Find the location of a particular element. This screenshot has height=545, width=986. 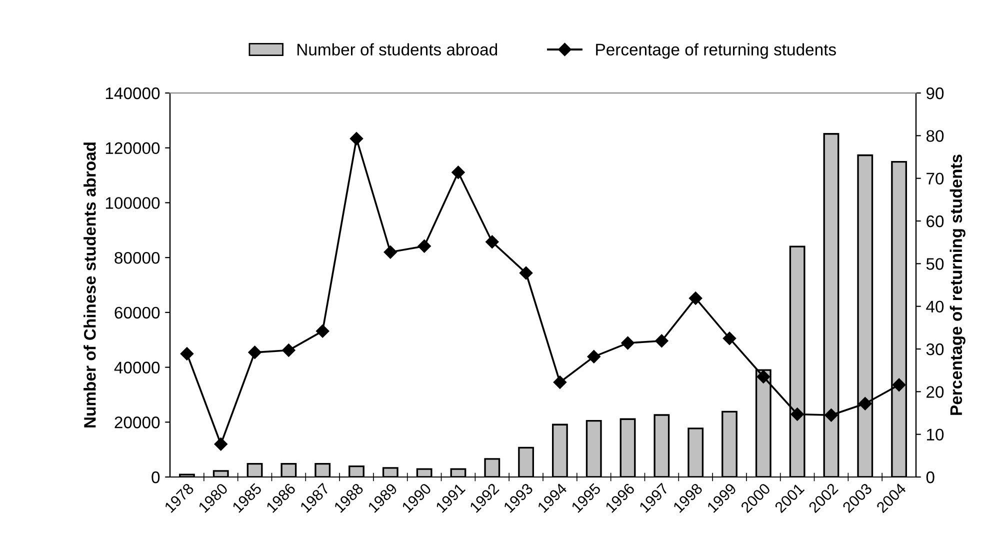

y2-tick-label: 90 is located at coordinates (935, 93).